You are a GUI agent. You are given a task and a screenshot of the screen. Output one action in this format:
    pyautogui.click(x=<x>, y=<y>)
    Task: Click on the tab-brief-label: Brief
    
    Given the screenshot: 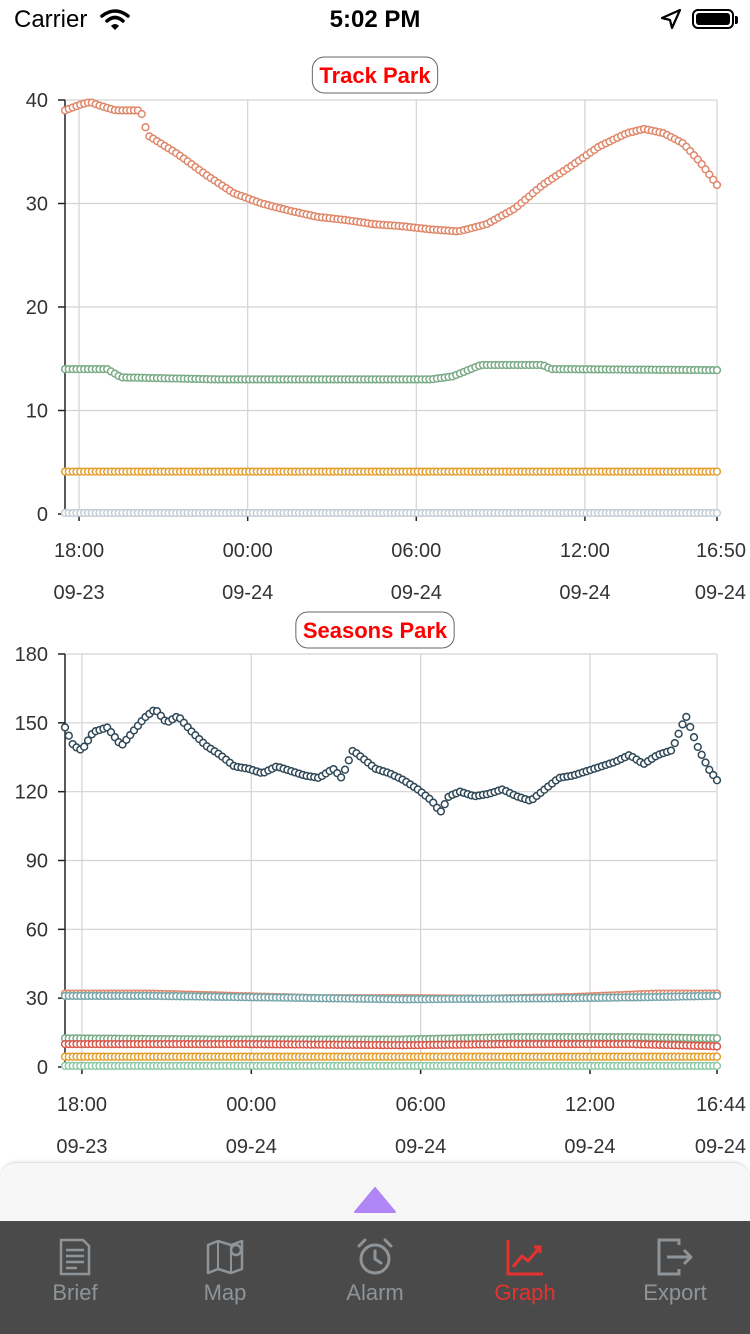 What is the action you would take?
    pyautogui.click(x=75, y=1292)
    